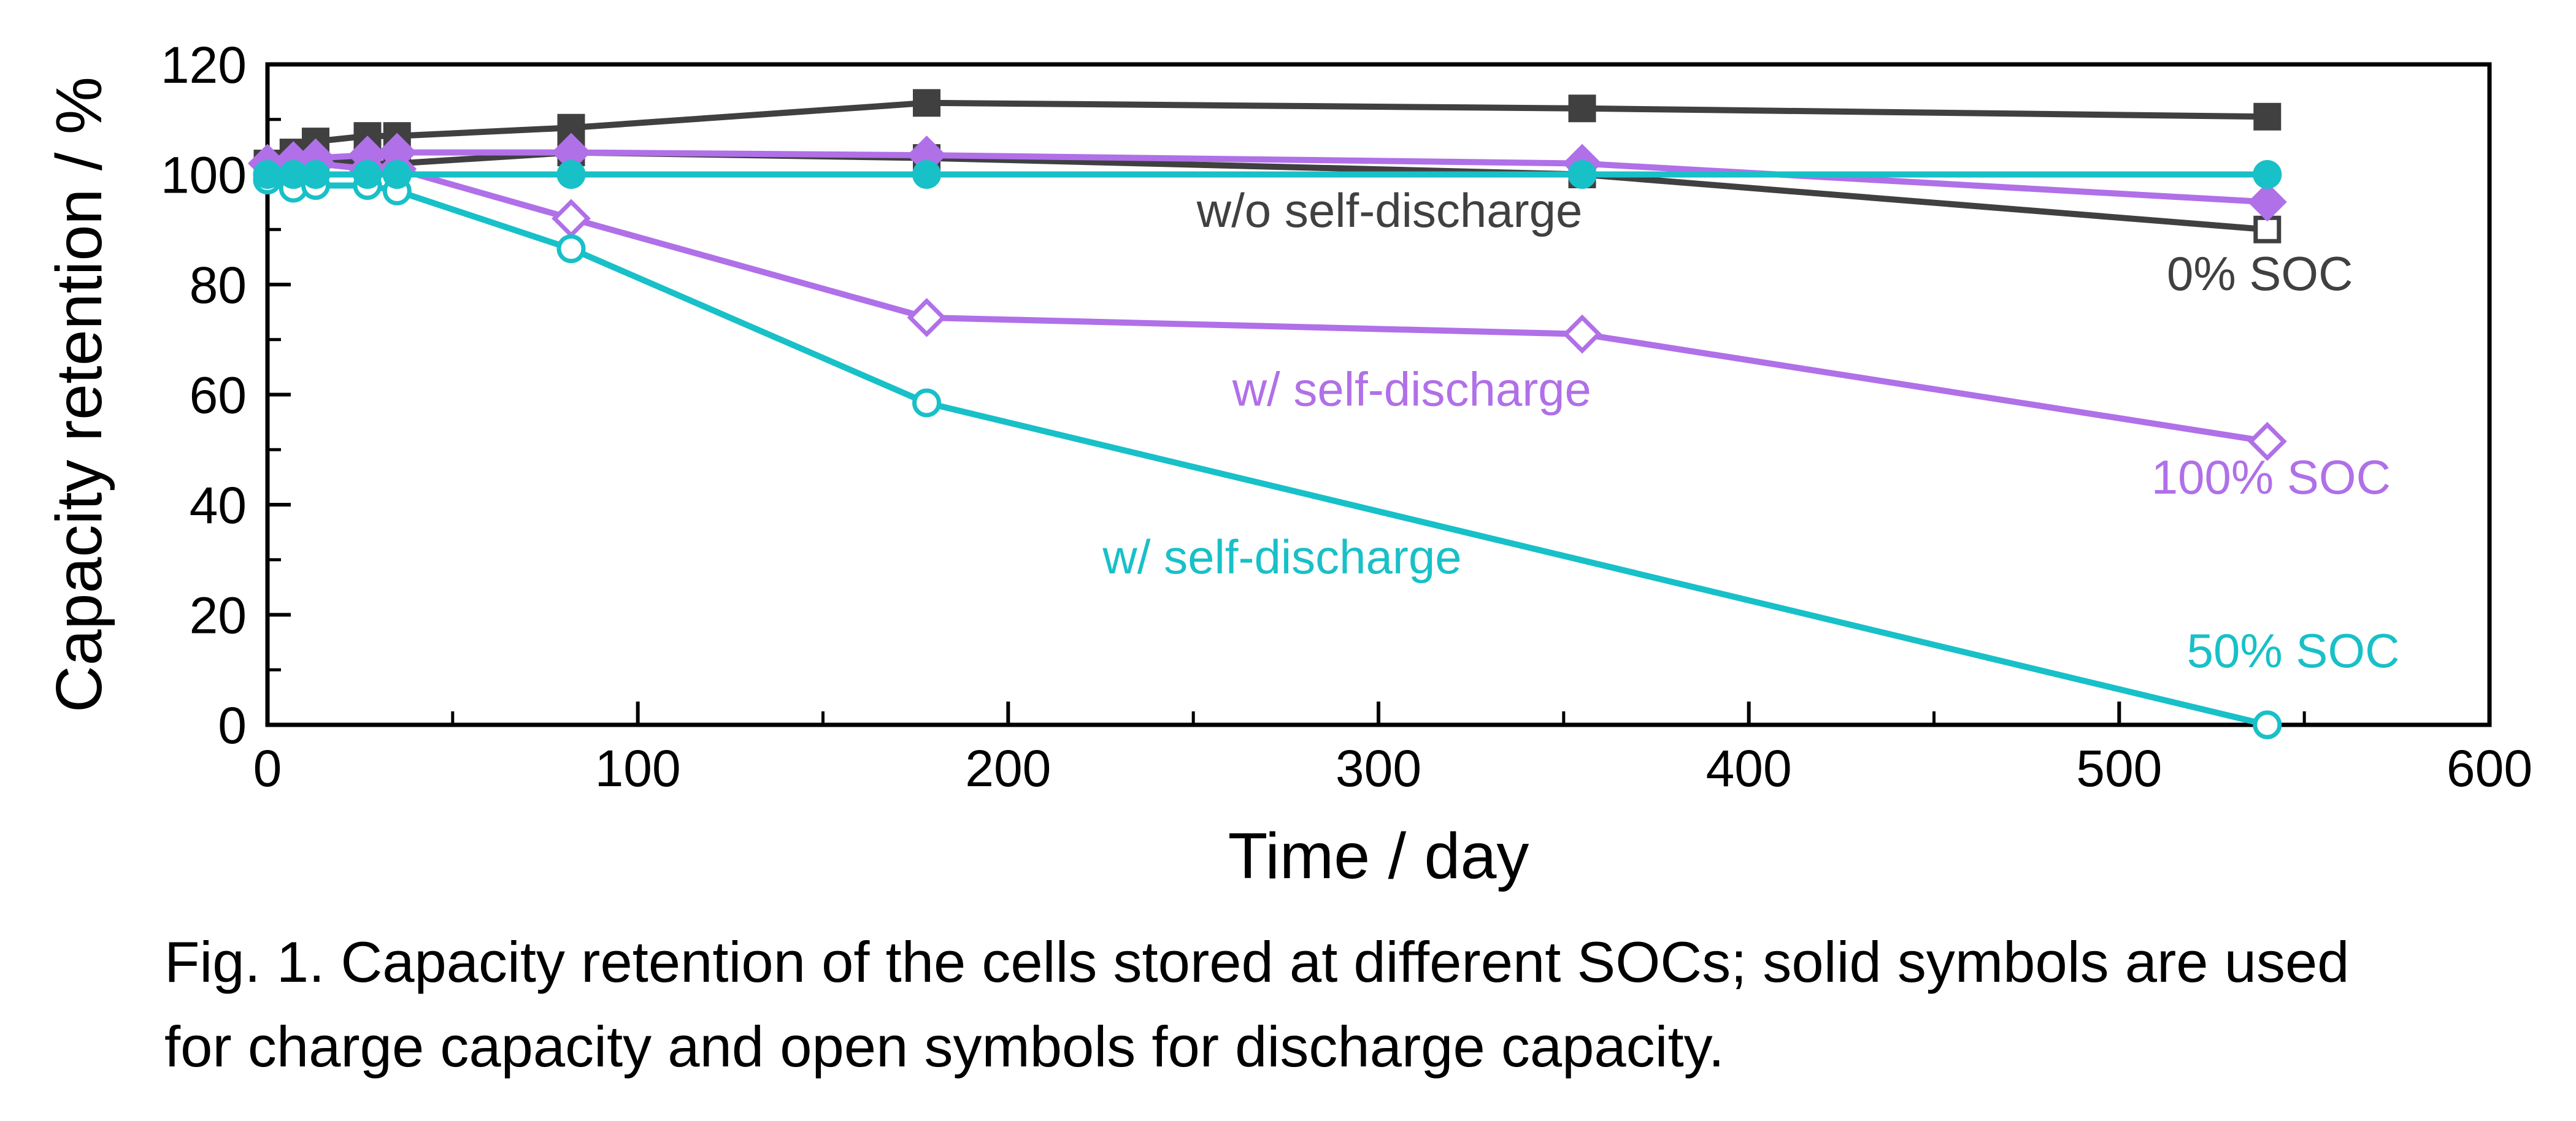 The image size is (2576, 1121). What do you see at coordinates (79, 395) in the screenshot?
I see `y-axis-title: Capacity retention / %` at bounding box center [79, 395].